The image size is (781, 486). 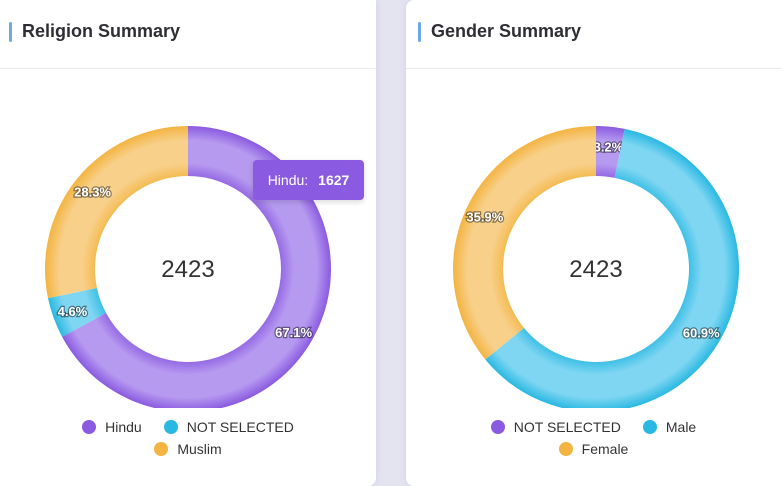 I want to click on legend-item: Female, so click(x=593, y=449).